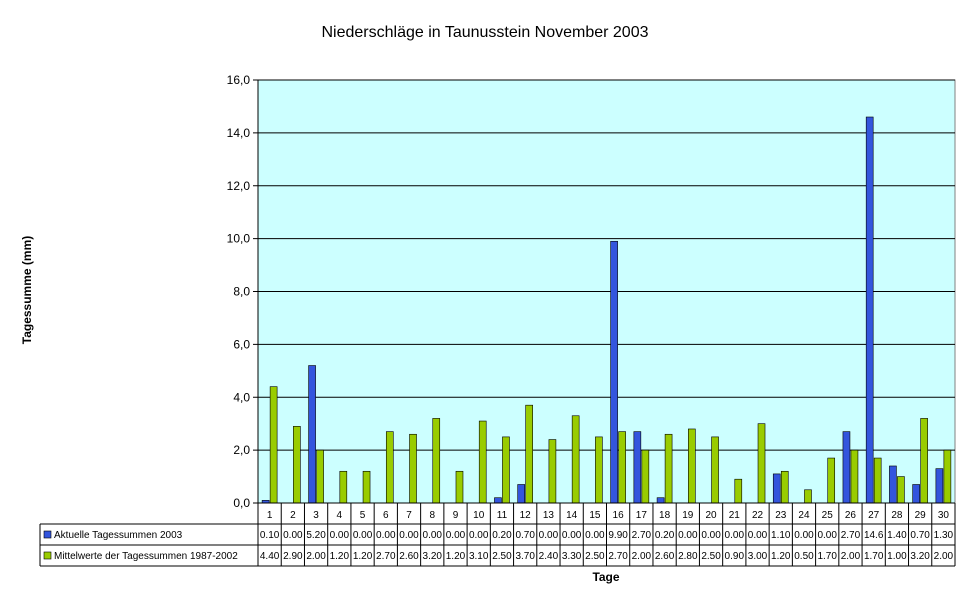 The image size is (970, 604). Describe the element at coordinates (572, 515) in the screenshot. I see `x-tick-label: 14` at that location.